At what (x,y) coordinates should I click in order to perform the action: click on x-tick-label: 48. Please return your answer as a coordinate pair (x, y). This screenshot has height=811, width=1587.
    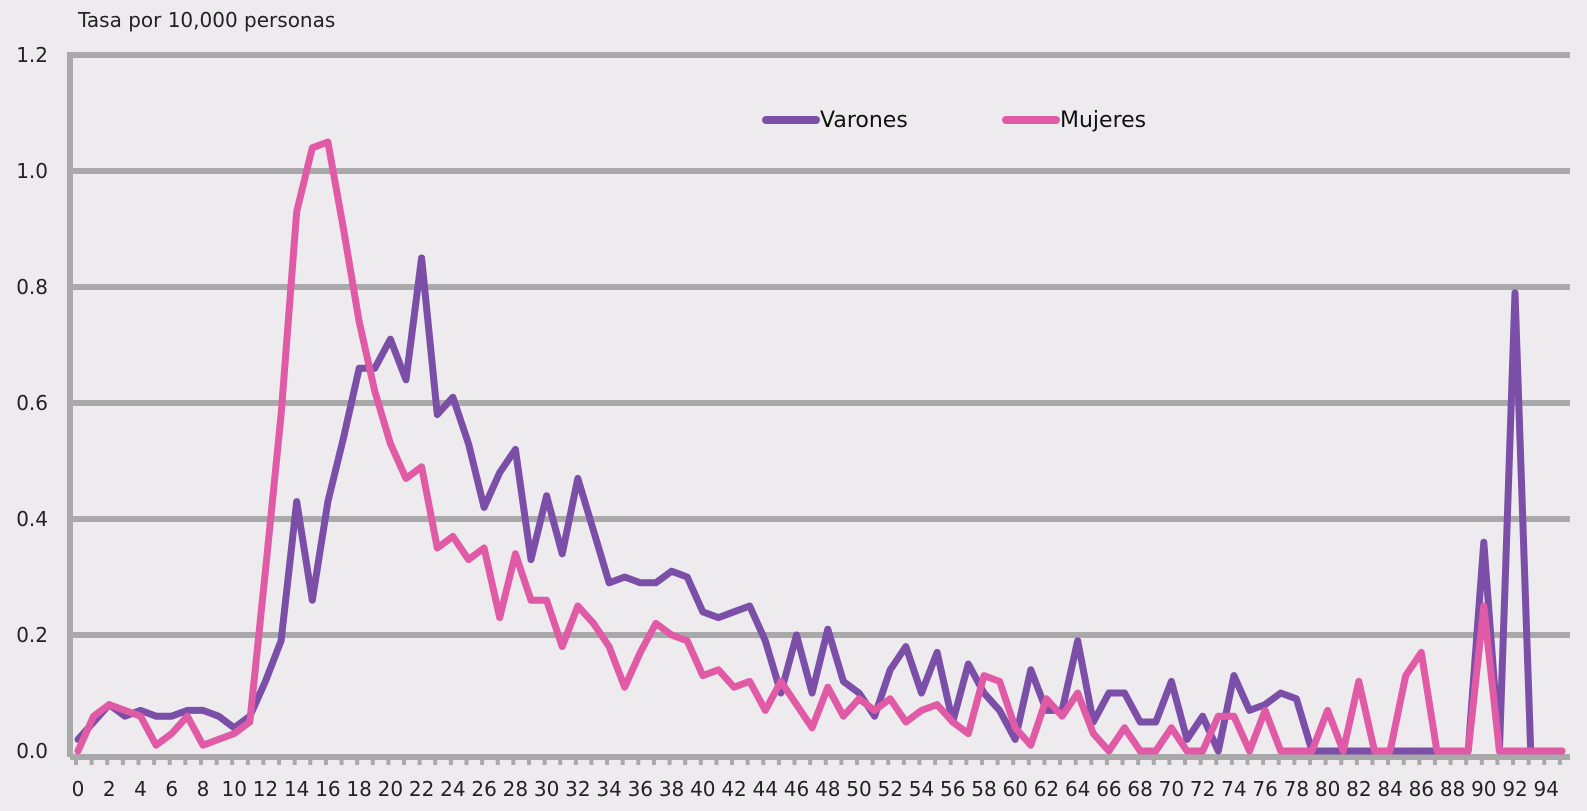
    Looking at the image, I should click on (827, 789).